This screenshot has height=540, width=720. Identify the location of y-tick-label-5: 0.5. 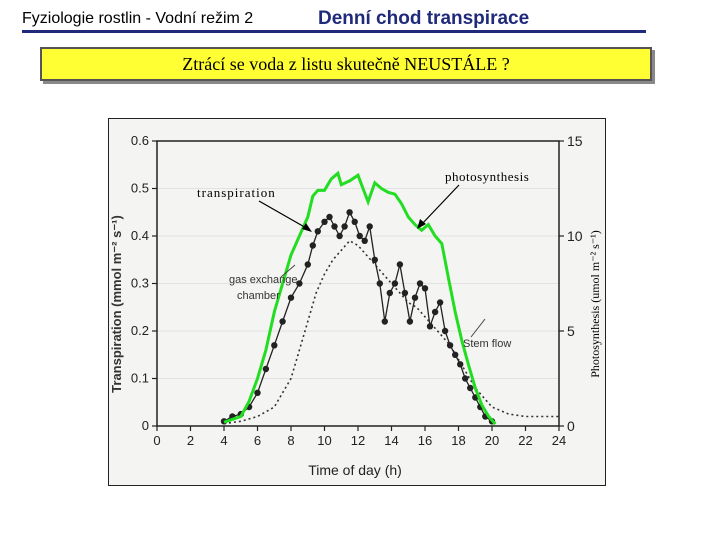
(140, 188).